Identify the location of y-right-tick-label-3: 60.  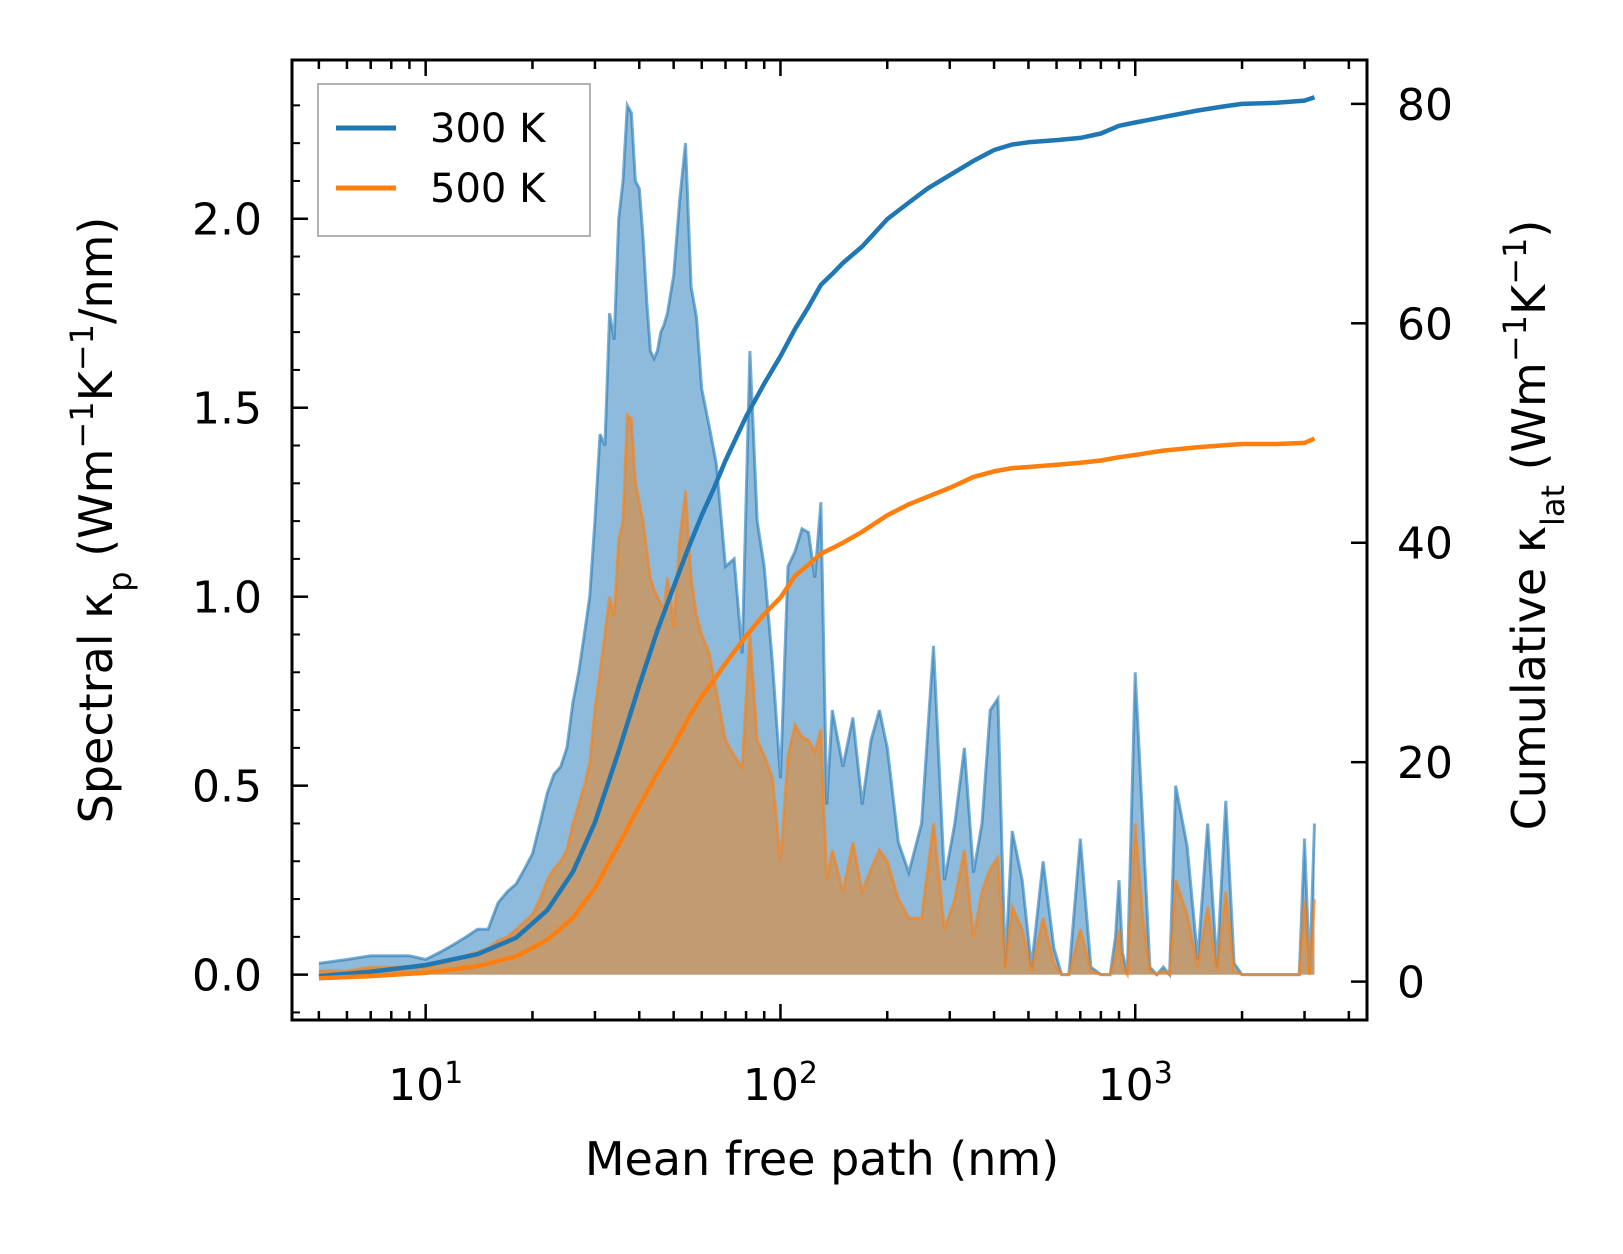
(1425, 324).